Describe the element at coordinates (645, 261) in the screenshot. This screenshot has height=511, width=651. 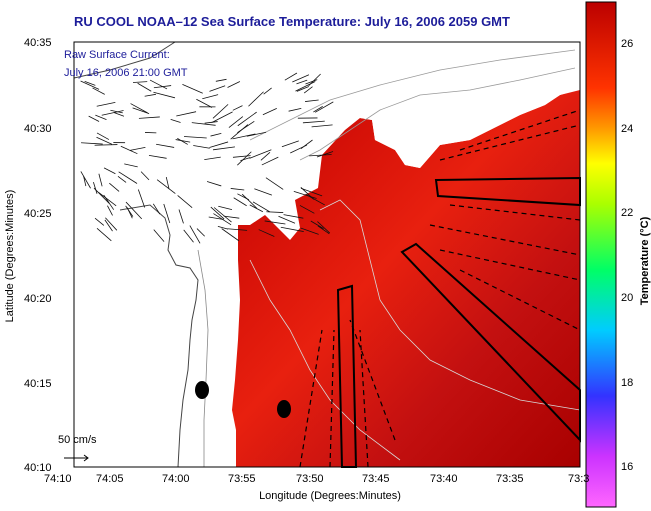
I see `colorbar-label: Temperature (°C)` at that location.